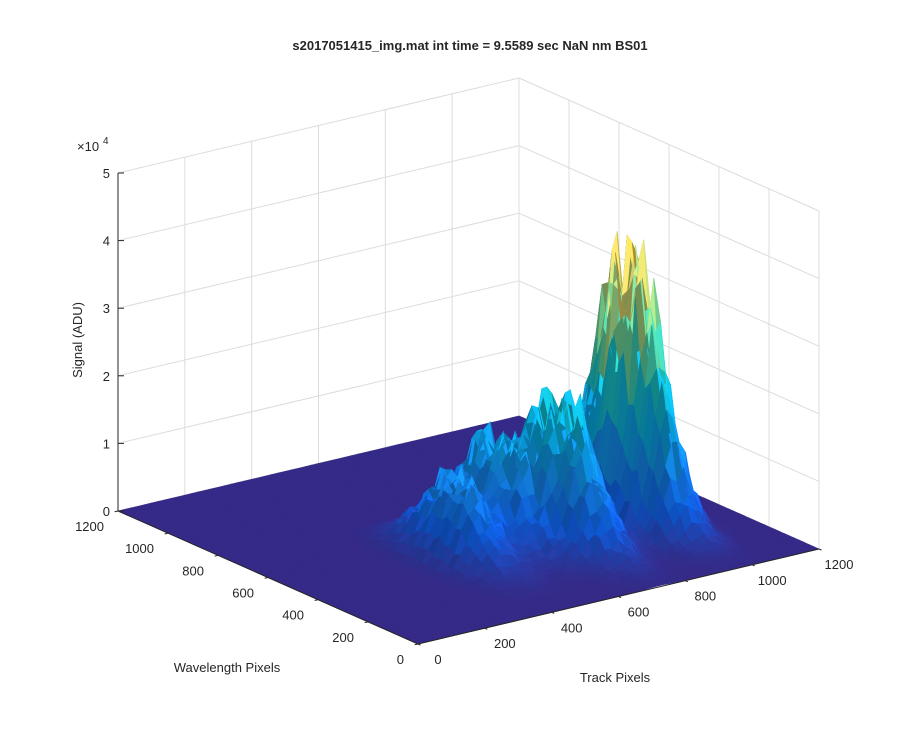 The image size is (900, 750). I want to click on z-tick-label: 4, so click(106, 241).